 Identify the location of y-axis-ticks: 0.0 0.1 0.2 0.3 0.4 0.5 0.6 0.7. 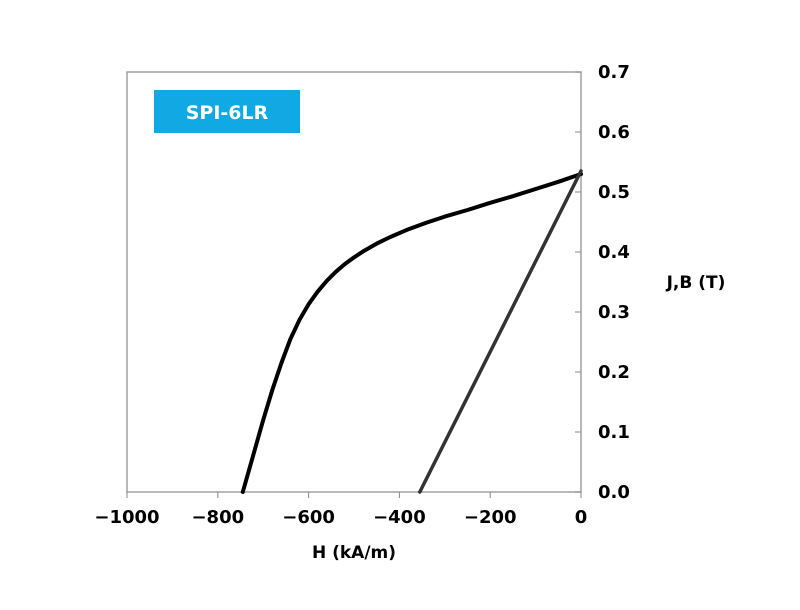
(602, 282).